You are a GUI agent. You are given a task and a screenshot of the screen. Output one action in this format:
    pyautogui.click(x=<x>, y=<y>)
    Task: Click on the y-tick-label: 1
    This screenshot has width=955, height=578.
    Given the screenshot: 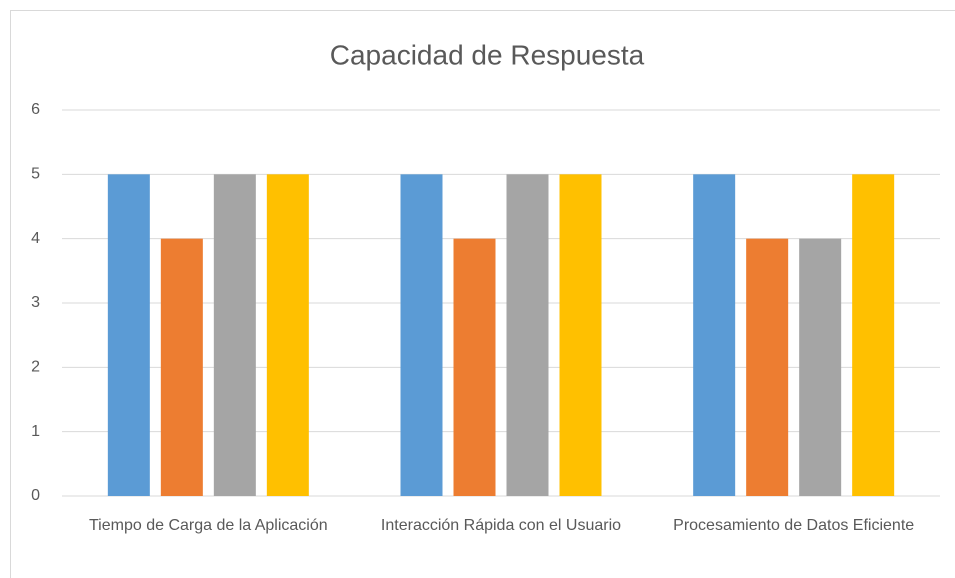 What is the action you would take?
    pyautogui.click(x=35, y=431)
    